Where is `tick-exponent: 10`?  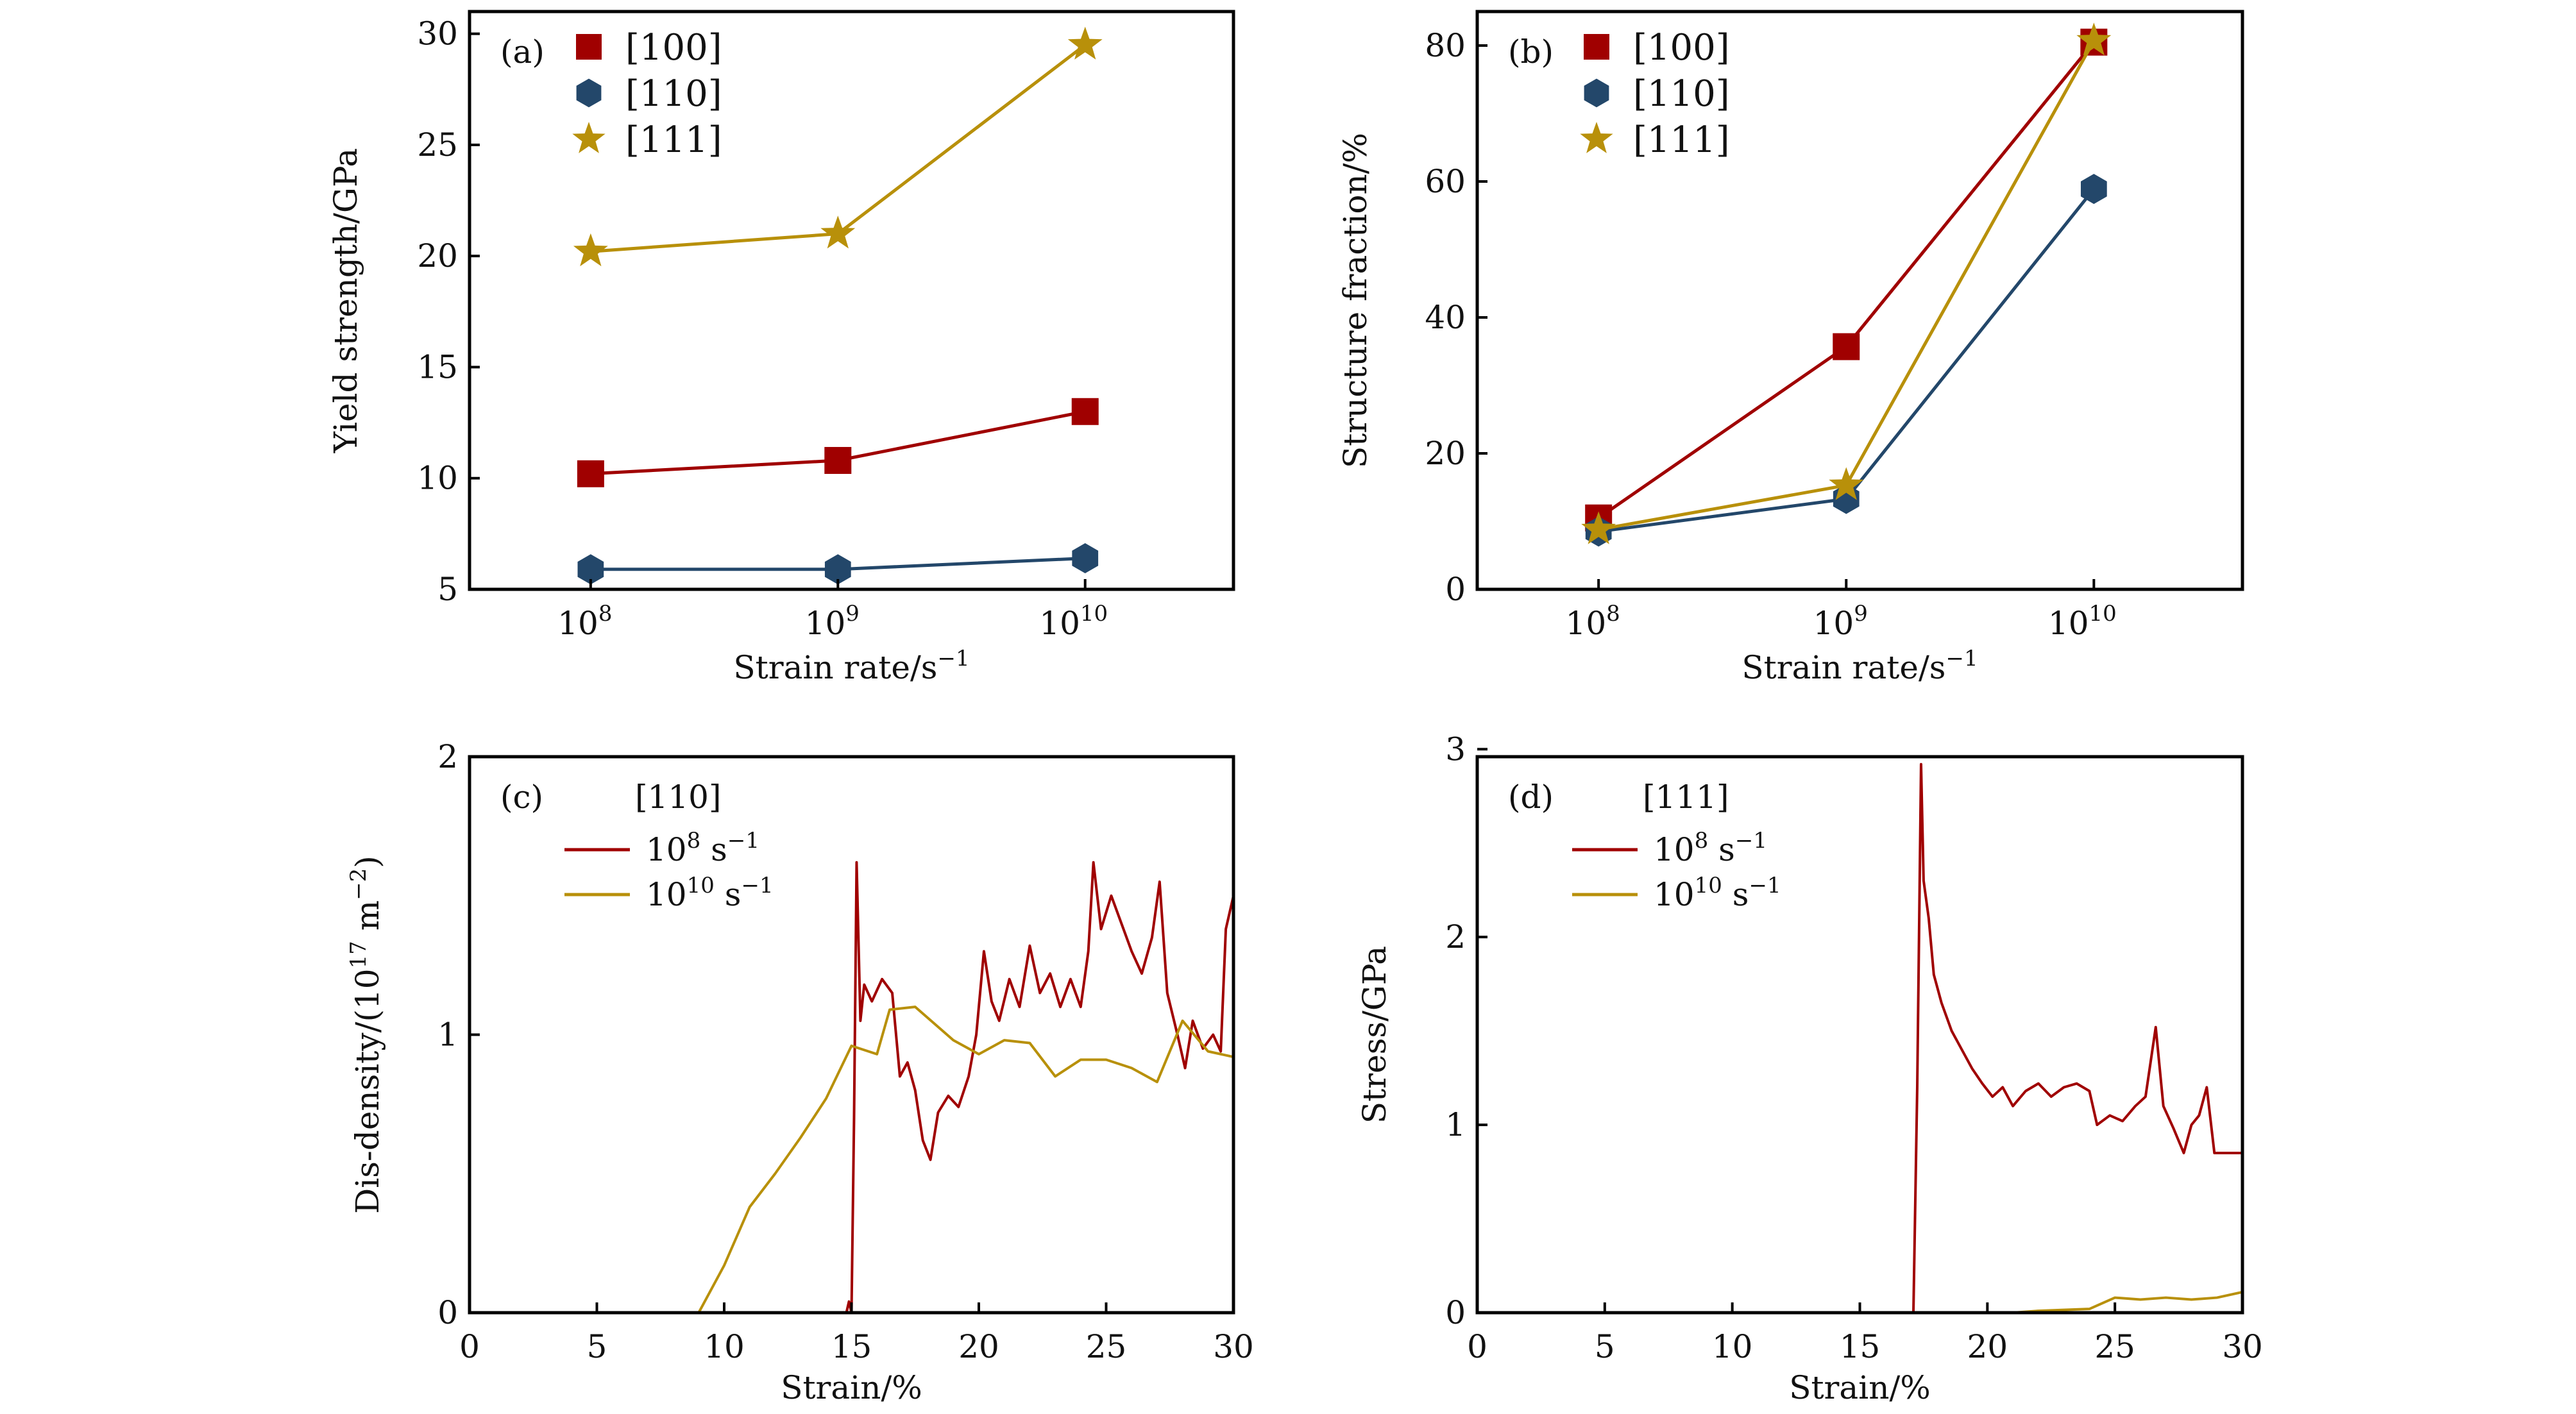
tick-exponent: 10 is located at coordinates (1094, 614).